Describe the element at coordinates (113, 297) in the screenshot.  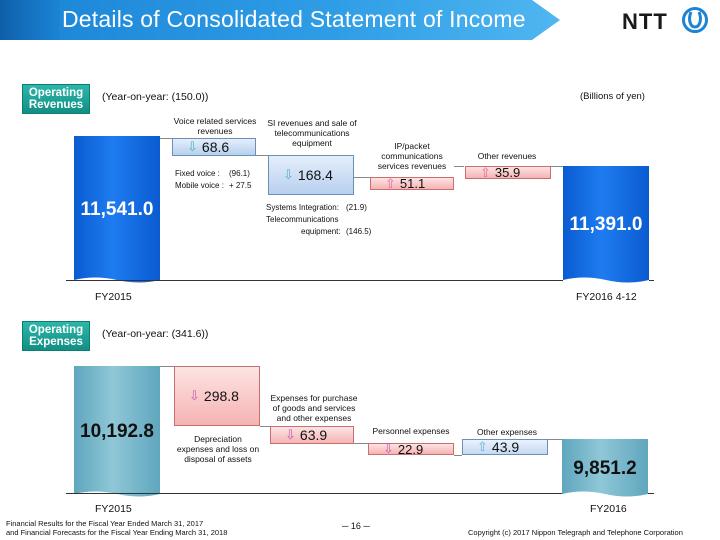
I see `fy2015-revenue-label: FY2015` at that location.